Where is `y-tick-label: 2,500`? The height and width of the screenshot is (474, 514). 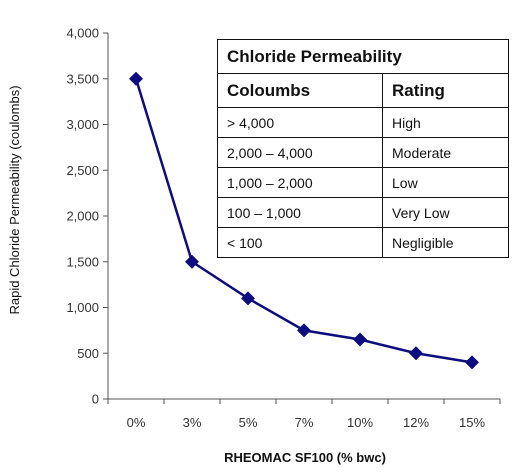 y-tick-label: 2,500 is located at coordinates (82, 170).